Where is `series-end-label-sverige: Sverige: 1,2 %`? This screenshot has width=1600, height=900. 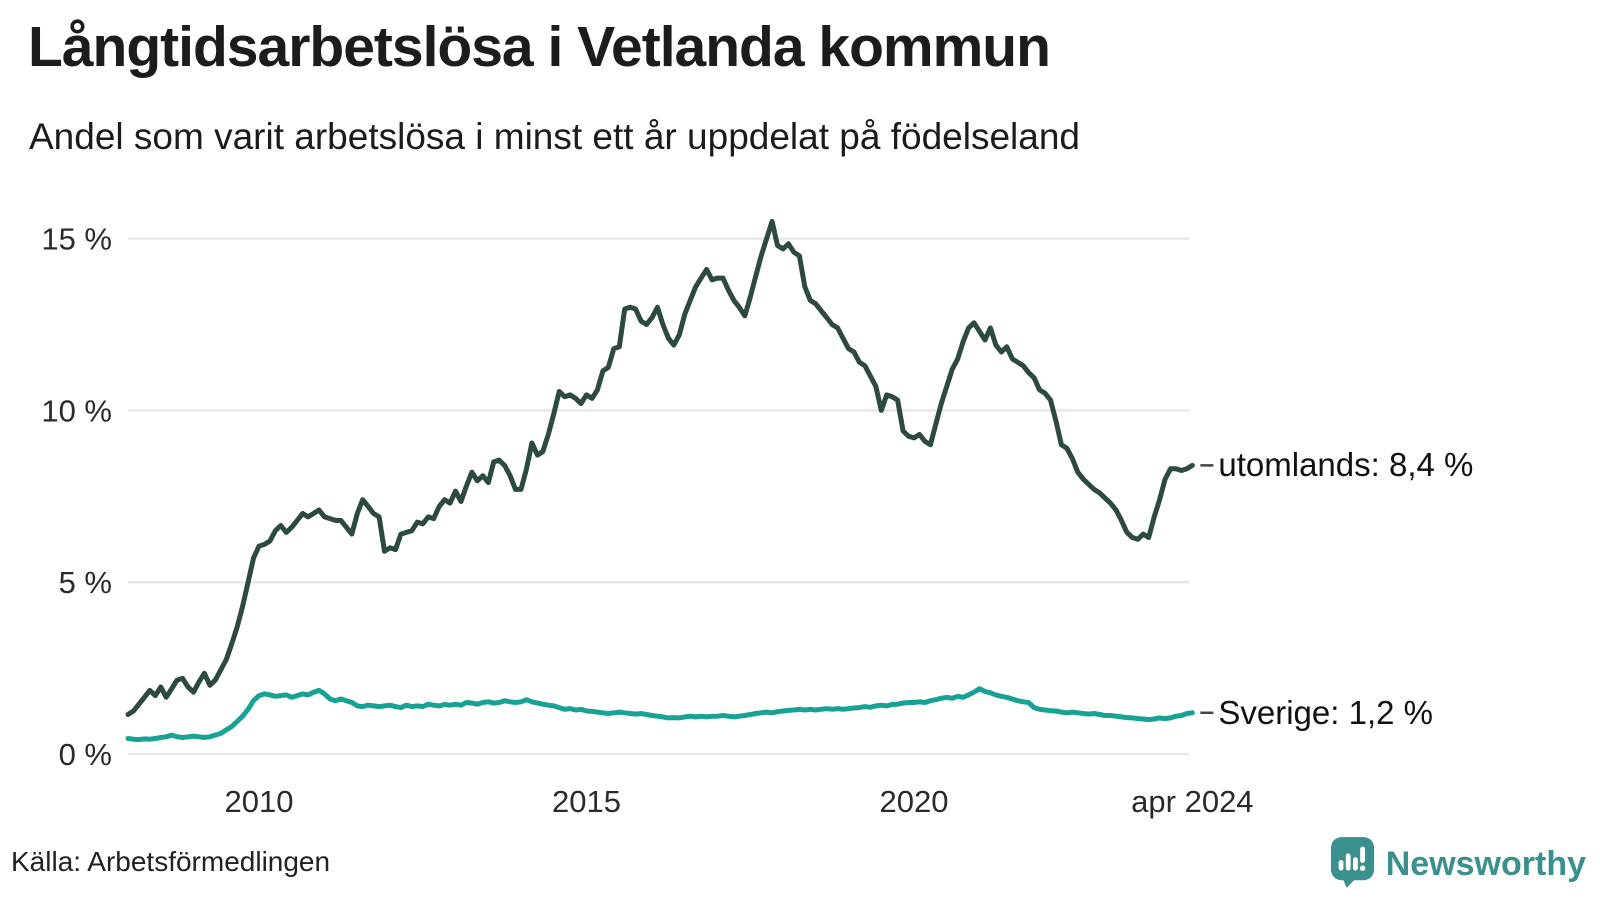 series-end-label-sverige: Sverige: 1,2 % is located at coordinates (1325, 712).